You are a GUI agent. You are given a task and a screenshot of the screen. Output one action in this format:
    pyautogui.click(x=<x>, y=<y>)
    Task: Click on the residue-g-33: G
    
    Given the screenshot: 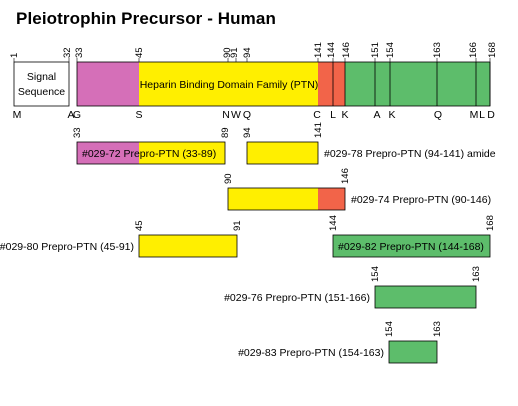 What is the action you would take?
    pyautogui.click(x=77, y=115)
    